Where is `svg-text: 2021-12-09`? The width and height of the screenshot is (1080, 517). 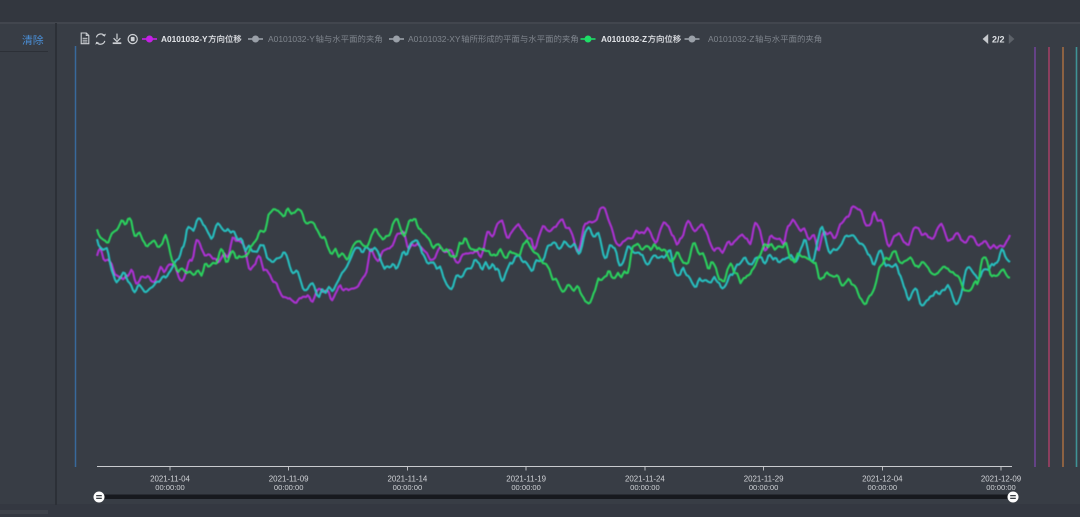
svg-text: 2021-12-09 is located at coordinates (1001, 479).